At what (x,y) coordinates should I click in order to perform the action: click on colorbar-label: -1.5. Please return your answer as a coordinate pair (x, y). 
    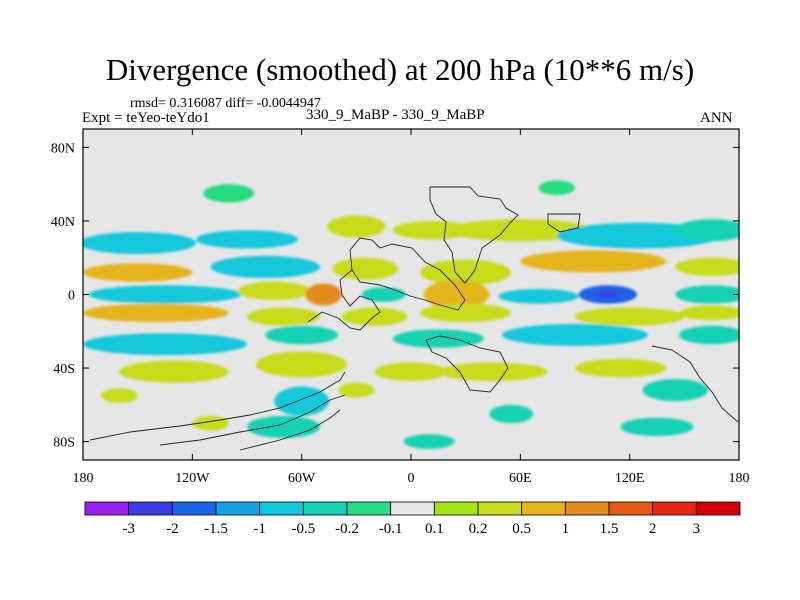
    Looking at the image, I should click on (216, 529).